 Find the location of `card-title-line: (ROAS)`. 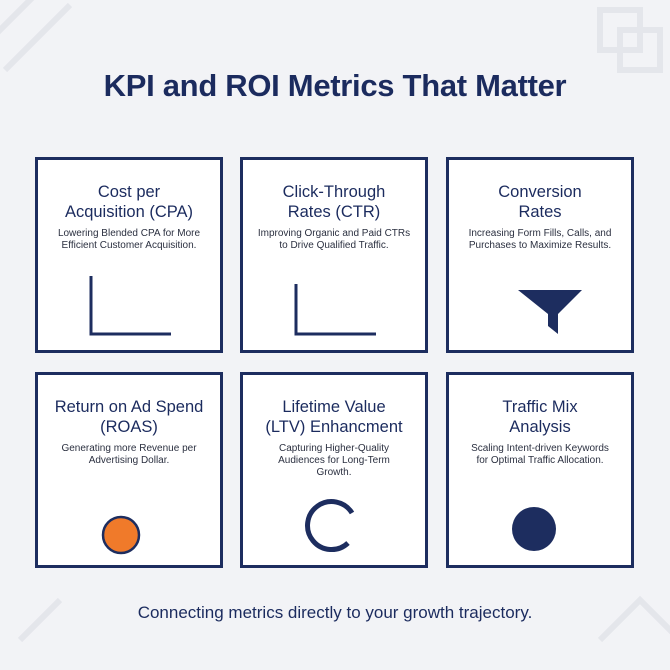

card-title-line: (ROAS) is located at coordinates (129, 427).